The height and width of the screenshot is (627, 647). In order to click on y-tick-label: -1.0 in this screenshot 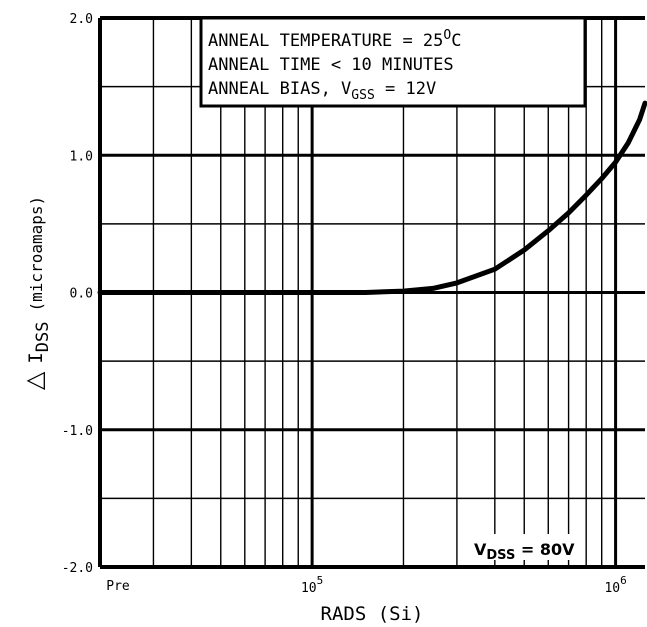, I will do `click(77, 431)`.